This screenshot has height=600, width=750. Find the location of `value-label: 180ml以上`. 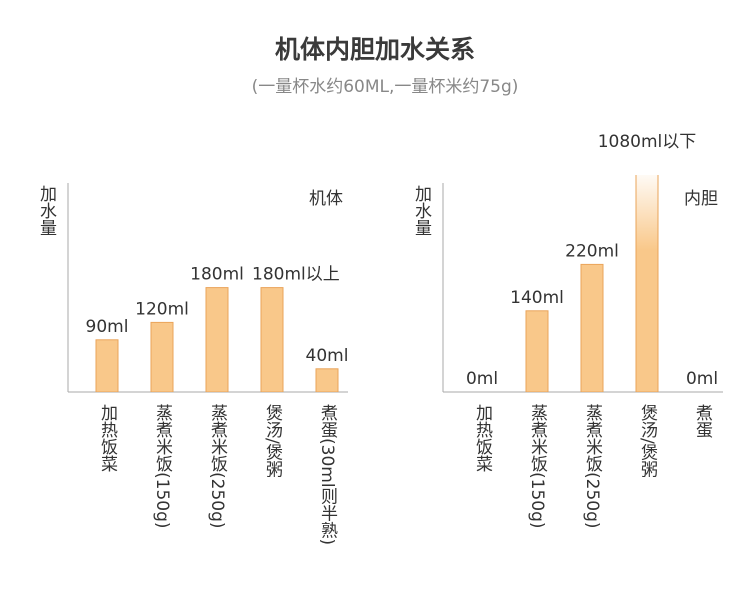

value-label: 180ml以上 is located at coordinates (296, 275).